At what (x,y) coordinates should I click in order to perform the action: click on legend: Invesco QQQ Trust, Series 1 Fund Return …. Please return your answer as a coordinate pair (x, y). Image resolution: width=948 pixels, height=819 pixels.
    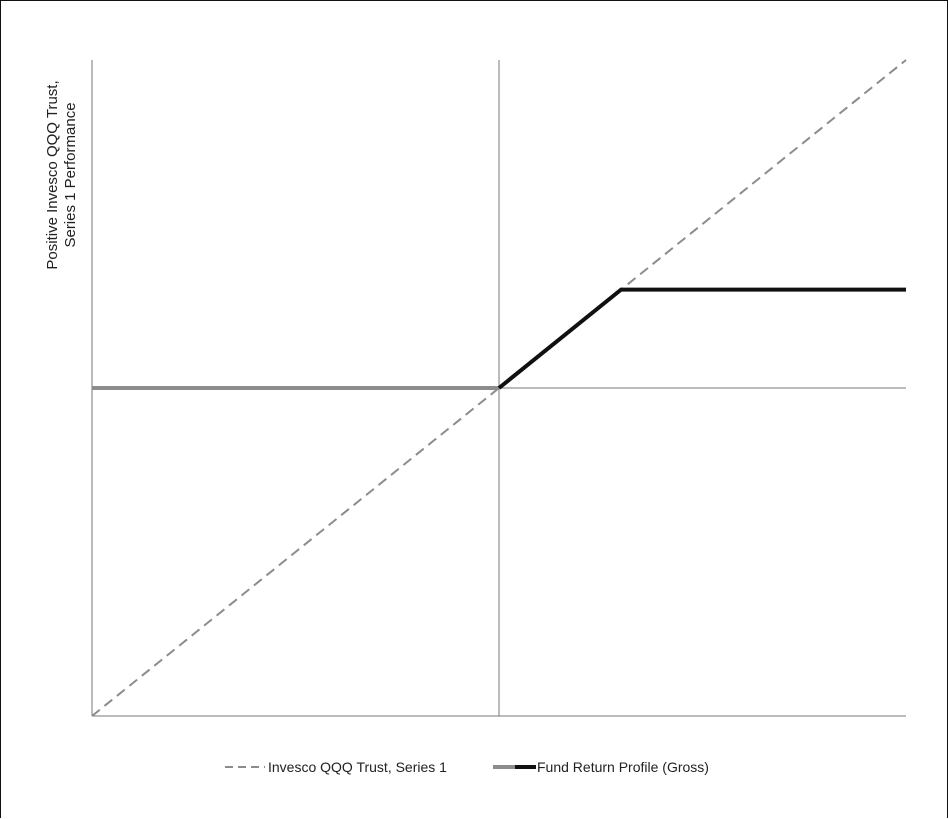
    Looking at the image, I should click on (467, 767).